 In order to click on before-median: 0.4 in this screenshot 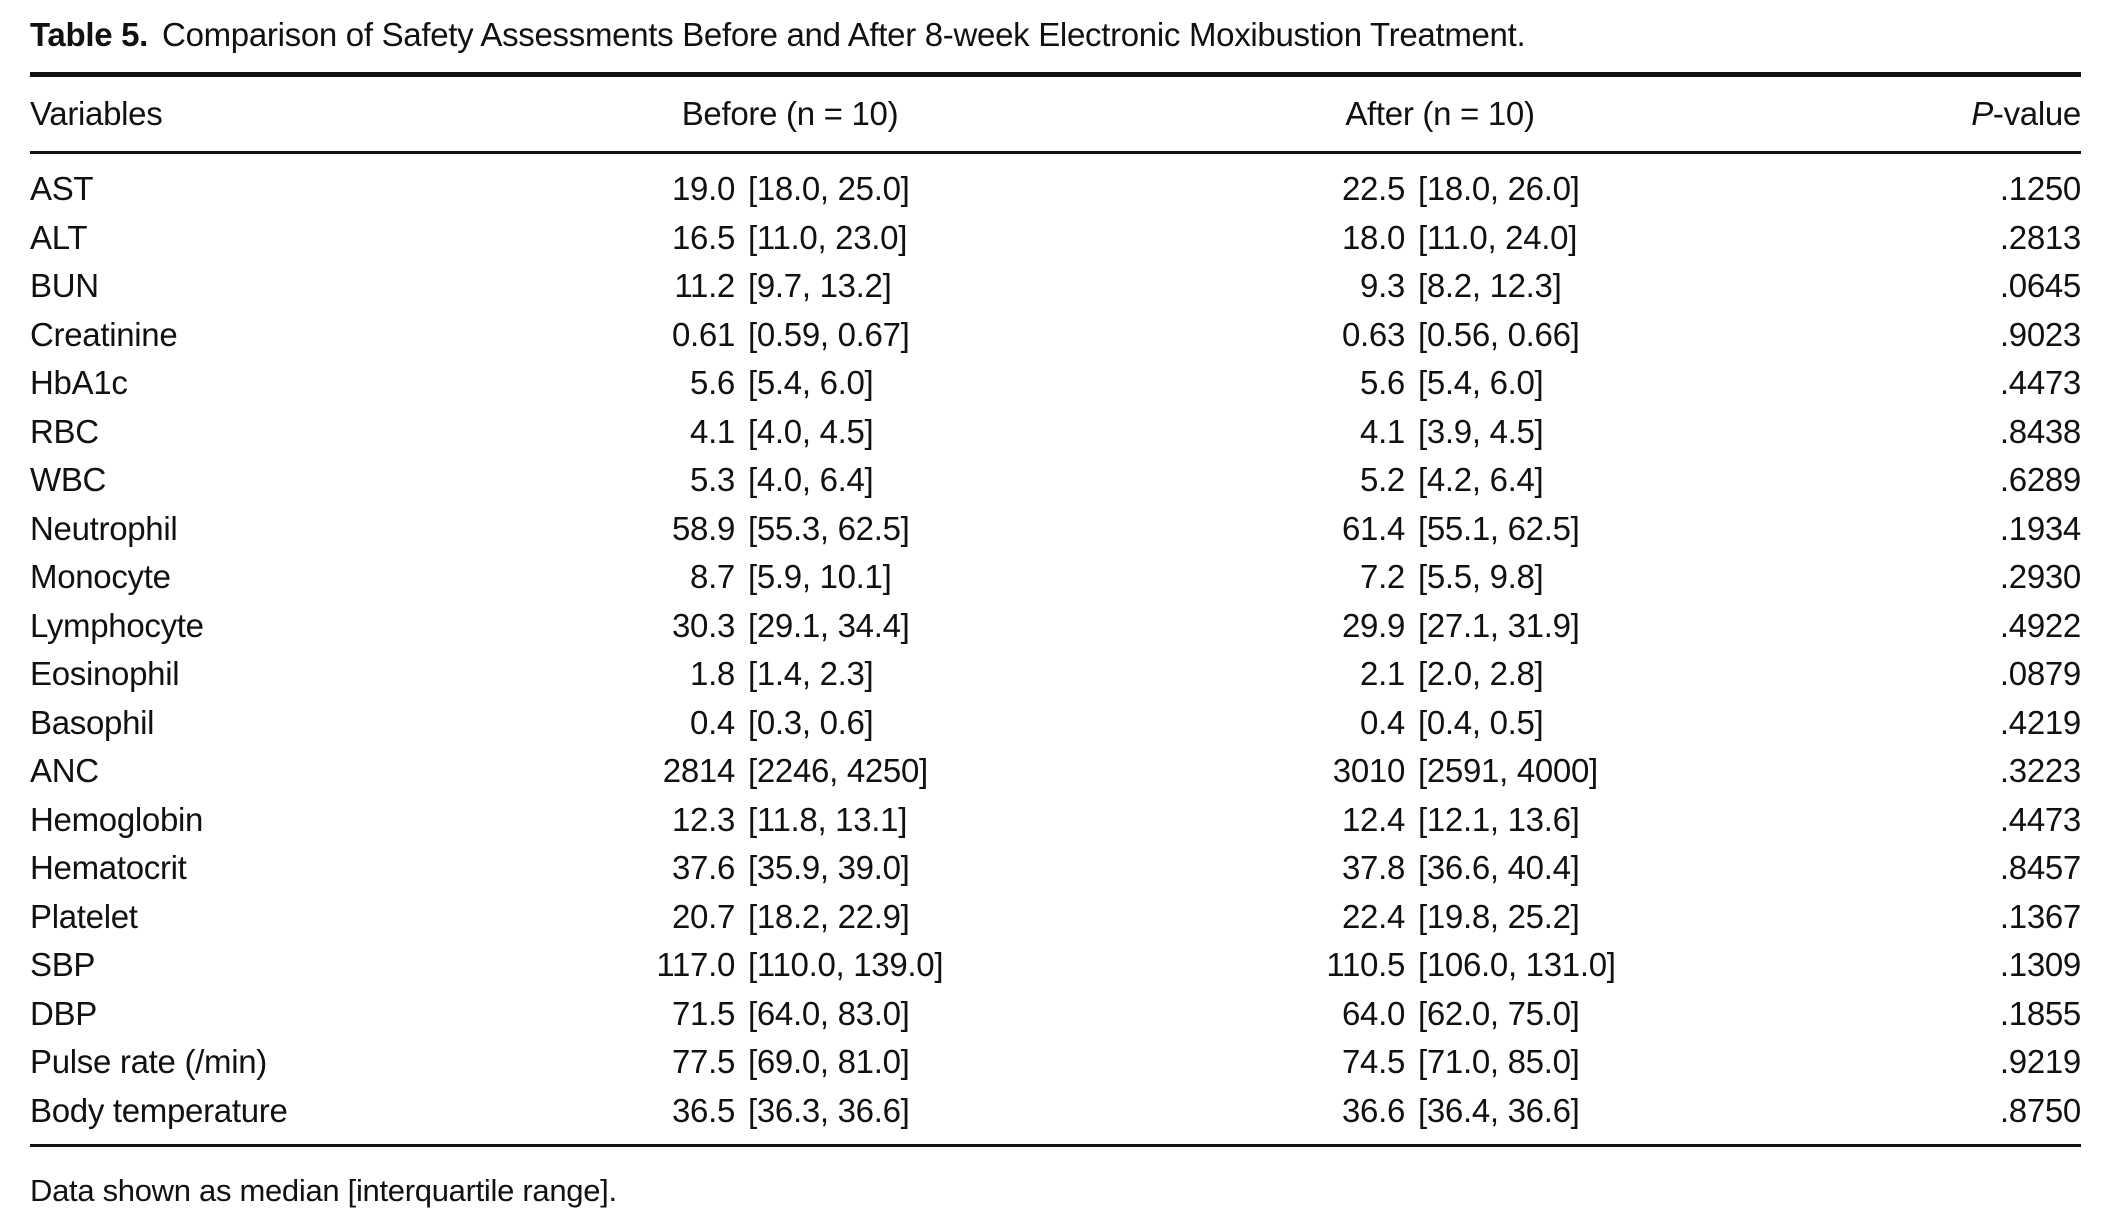, I will do `click(712, 722)`.